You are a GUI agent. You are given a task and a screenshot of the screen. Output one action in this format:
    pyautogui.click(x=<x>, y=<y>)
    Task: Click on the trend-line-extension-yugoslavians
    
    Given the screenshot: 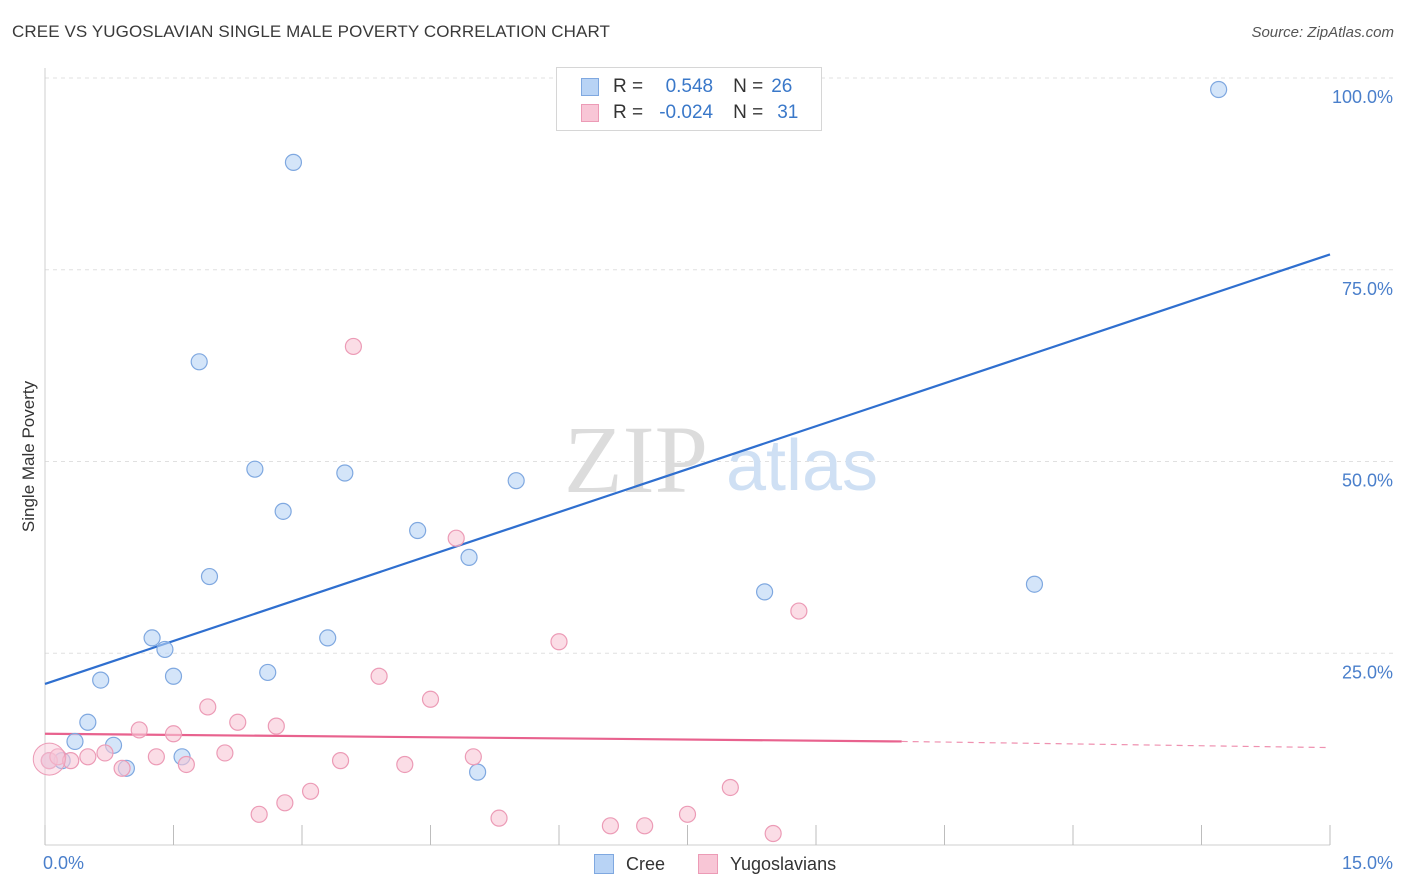 What is the action you would take?
    pyautogui.click(x=1116, y=744)
    